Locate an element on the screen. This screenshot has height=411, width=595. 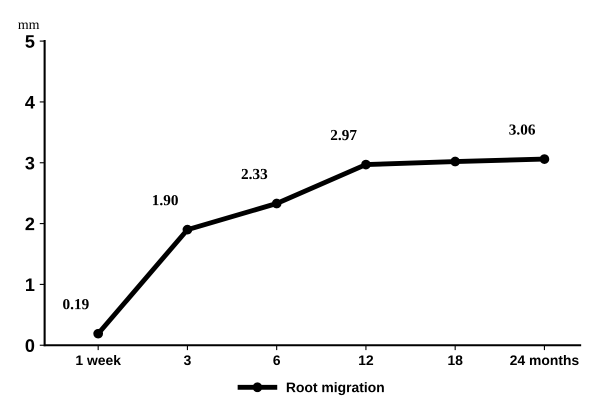
data-label: 2.33 is located at coordinates (255, 174).